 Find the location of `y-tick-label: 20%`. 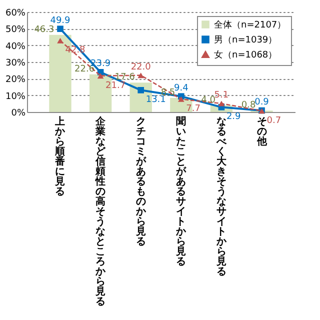

y-tick-label: 20% is located at coordinates (15, 80).